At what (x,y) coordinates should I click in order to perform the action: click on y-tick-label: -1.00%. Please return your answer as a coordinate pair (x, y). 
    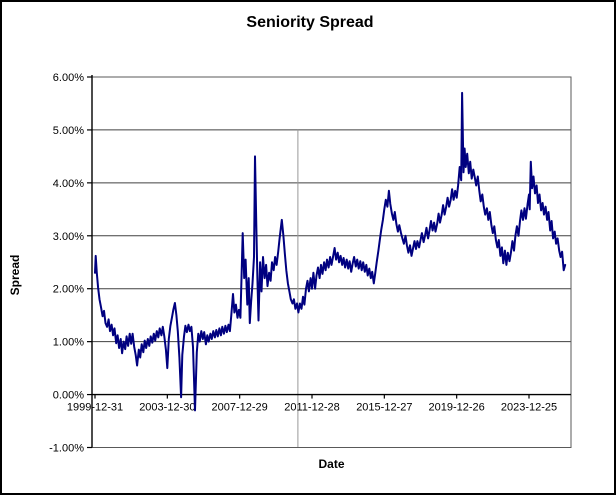
    Looking at the image, I should click on (66, 449).